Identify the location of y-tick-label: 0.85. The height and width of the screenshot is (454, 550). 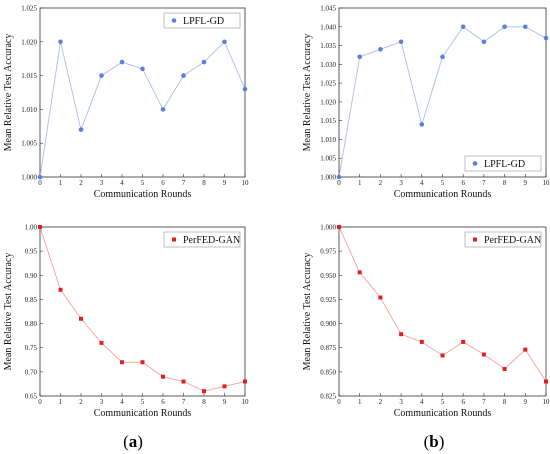
(31, 300).